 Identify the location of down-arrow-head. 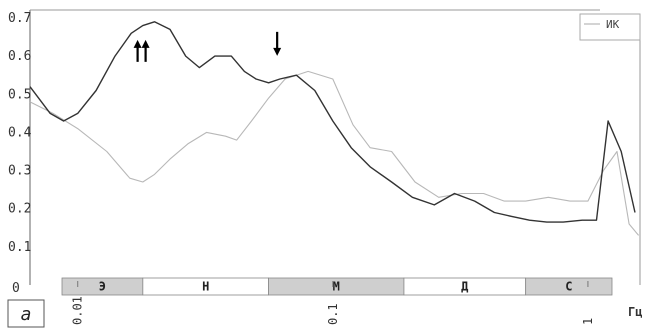
(277, 51).